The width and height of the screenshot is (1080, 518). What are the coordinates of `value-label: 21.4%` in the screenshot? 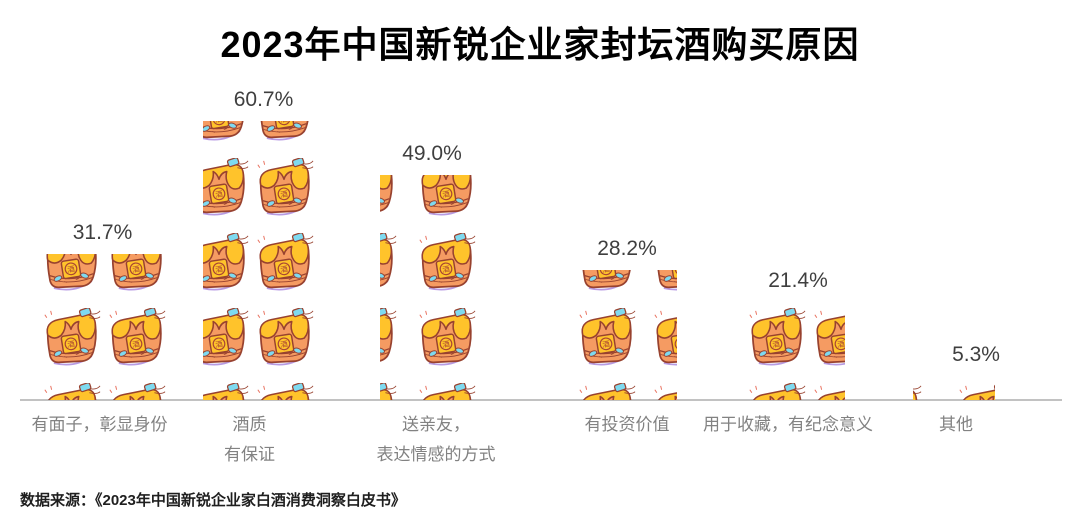 It's located at (798, 280).